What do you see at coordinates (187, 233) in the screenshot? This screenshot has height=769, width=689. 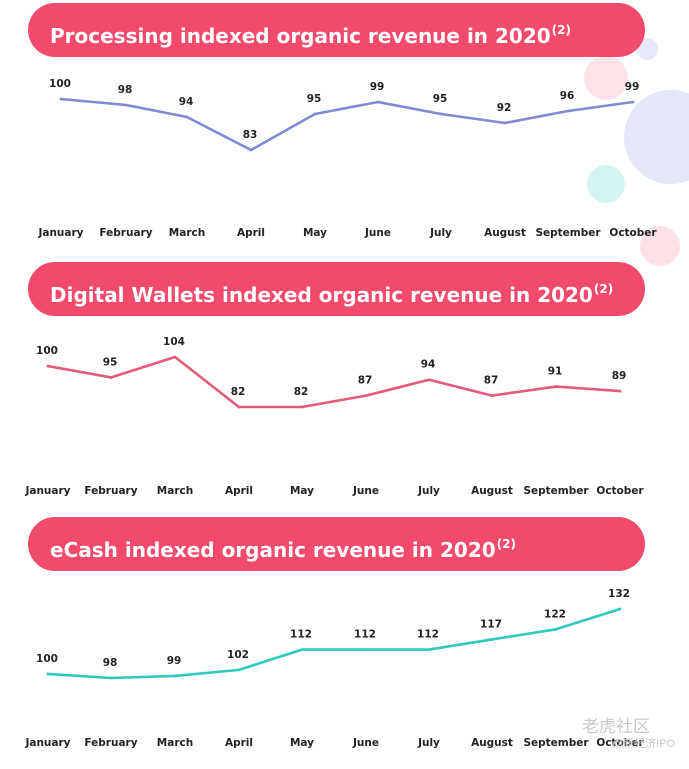 I see `processing-x-tick-label: March` at bounding box center [187, 233].